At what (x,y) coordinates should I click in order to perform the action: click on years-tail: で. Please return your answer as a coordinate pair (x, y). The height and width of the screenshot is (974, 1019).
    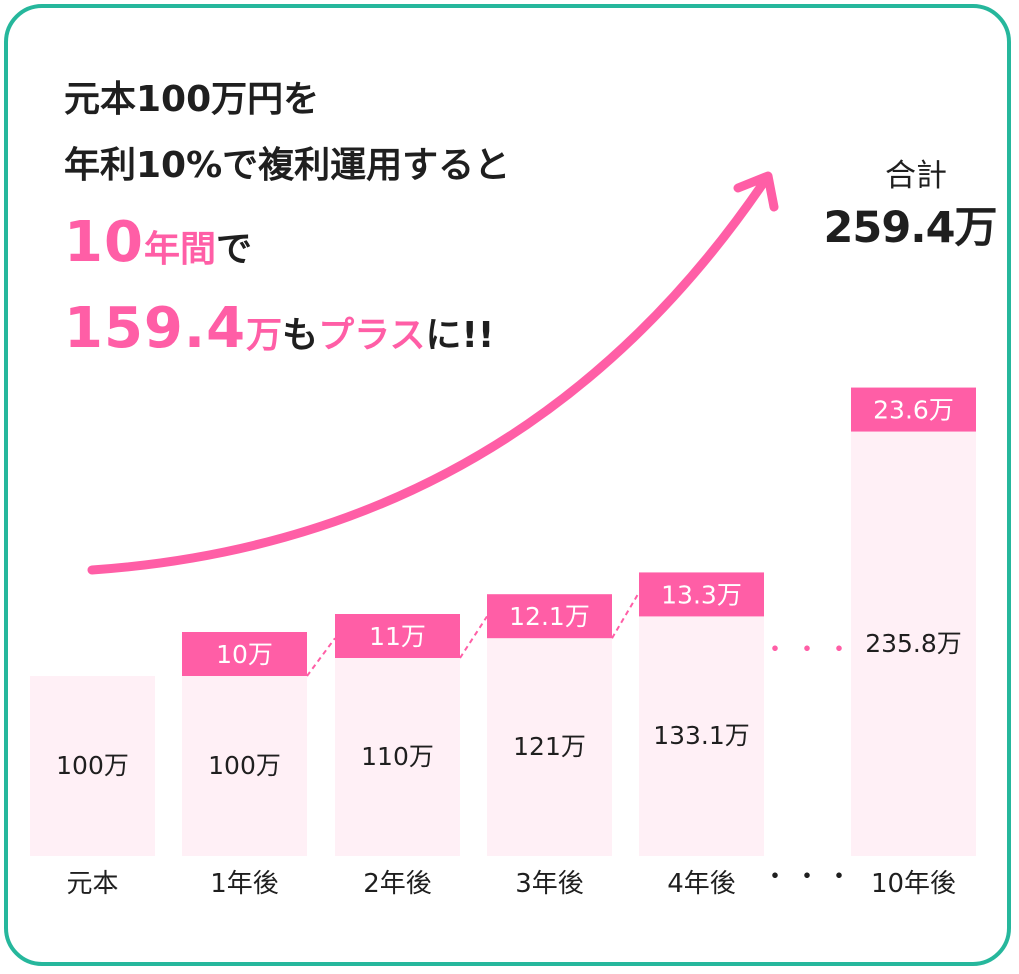
    Looking at the image, I should click on (233, 249).